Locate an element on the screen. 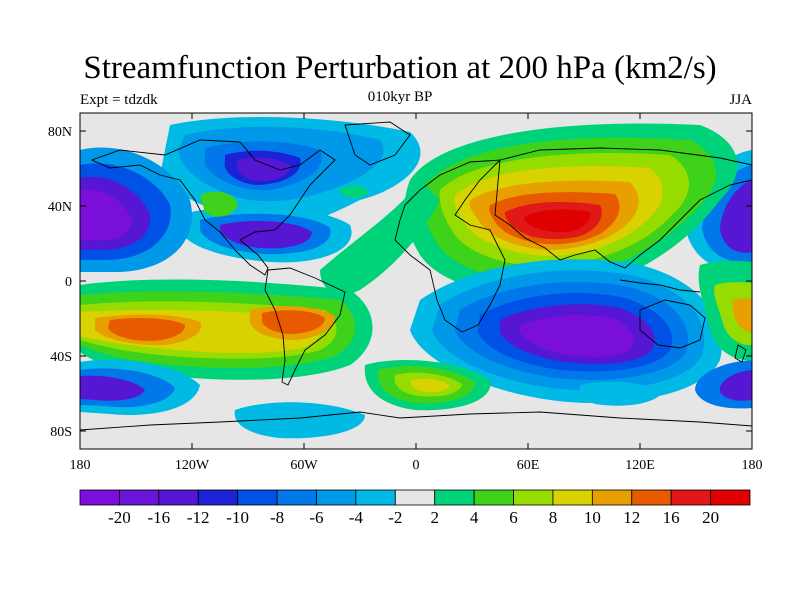 Image resolution: width=800 pixels, height=600 pixels. lat-label-40n: 40N is located at coordinates (60, 207).